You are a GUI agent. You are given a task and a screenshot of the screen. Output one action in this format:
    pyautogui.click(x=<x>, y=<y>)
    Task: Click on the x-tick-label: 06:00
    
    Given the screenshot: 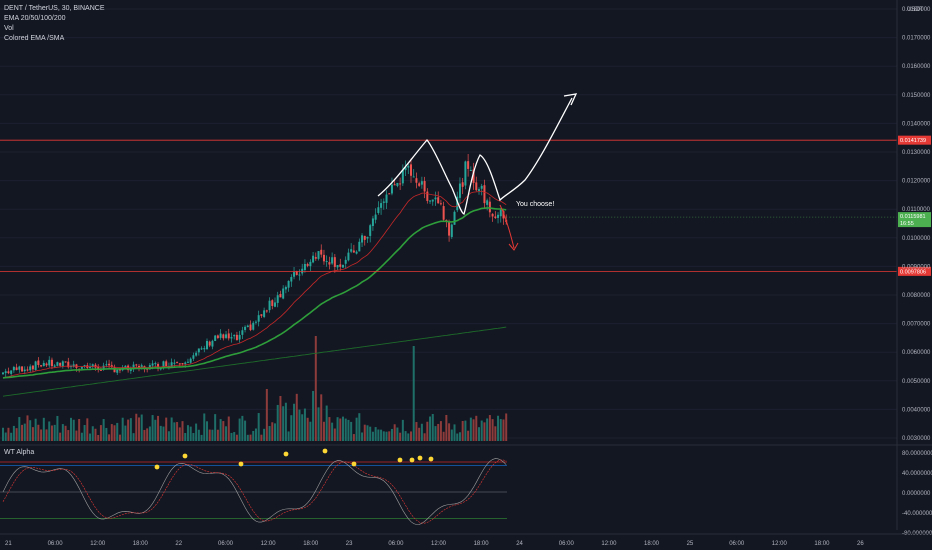 What is the action you would take?
    pyautogui.click(x=56, y=544)
    